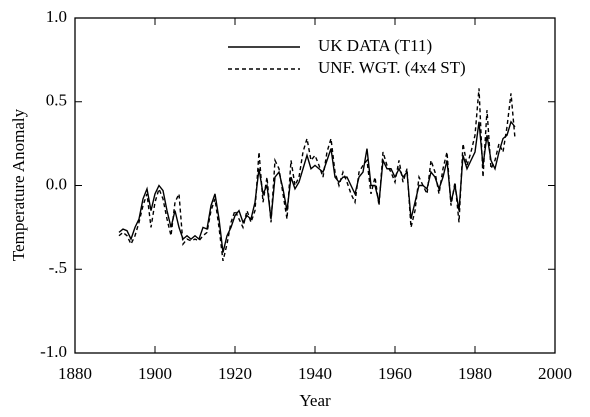  I want to click on legend-label: UK DATA (T11), so click(375, 45).